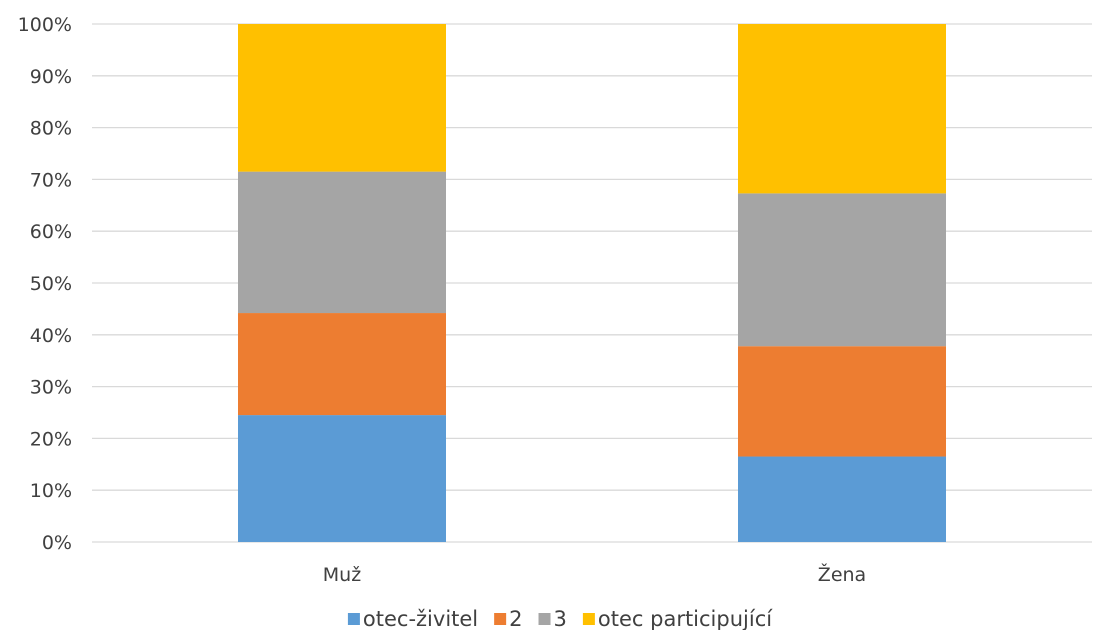 This screenshot has width=1120, height=630. I want to click on legend-label: 2, so click(515, 618).